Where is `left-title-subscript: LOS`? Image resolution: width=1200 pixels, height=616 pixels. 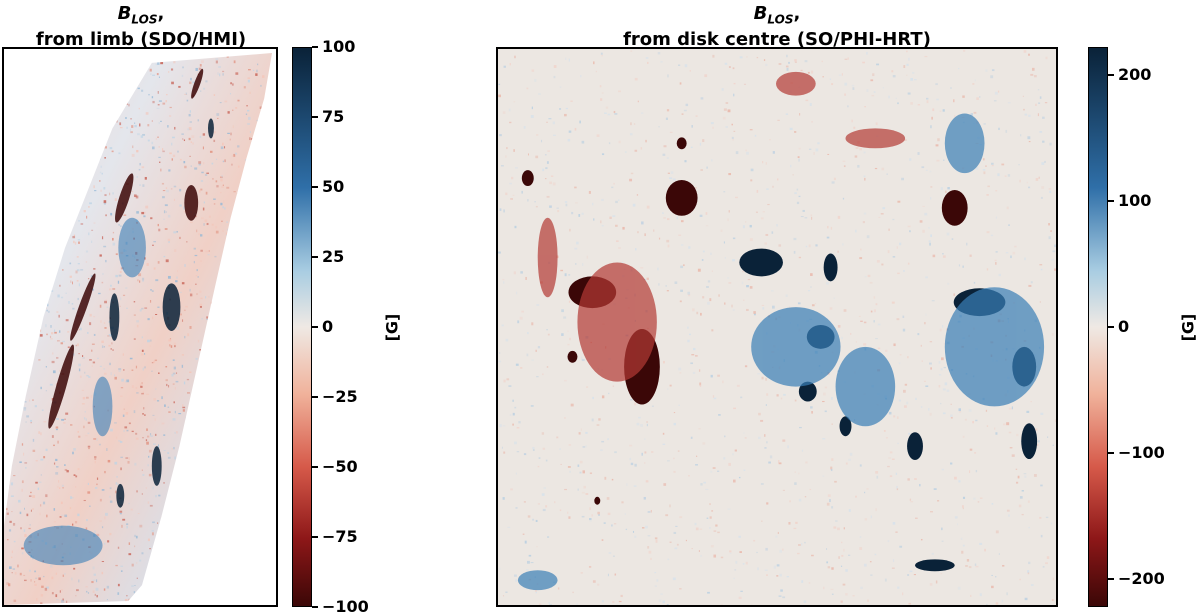 left-title-subscript: LOS is located at coordinates (144, 20).